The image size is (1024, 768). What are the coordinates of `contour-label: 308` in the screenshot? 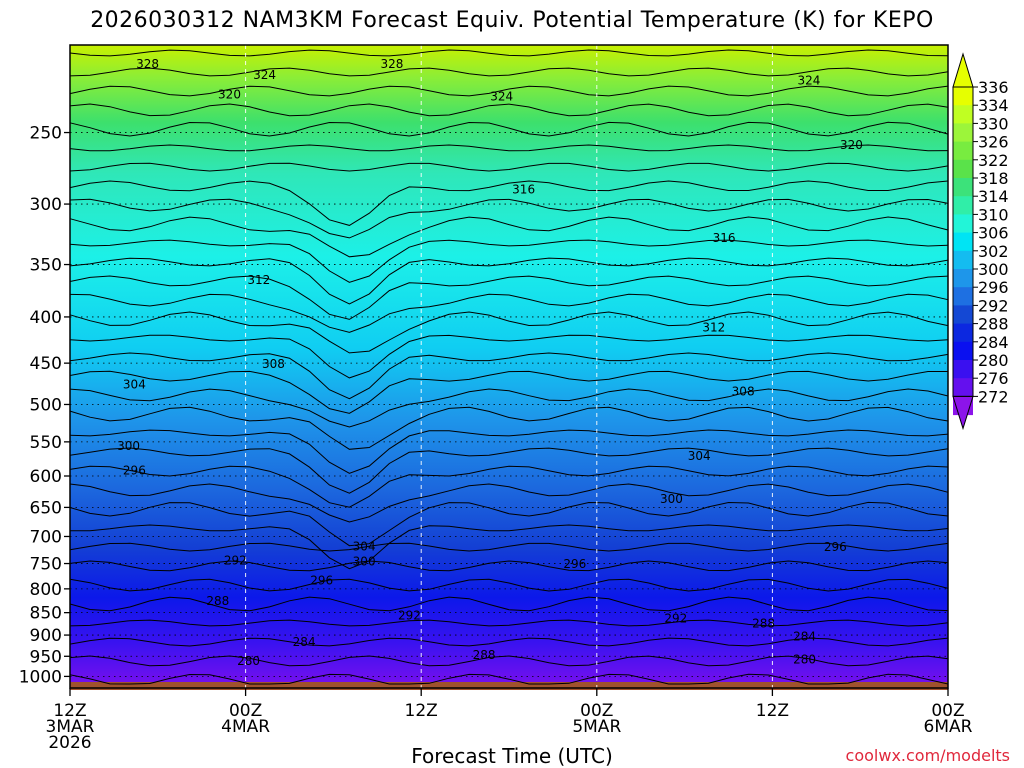 It's located at (743, 392).